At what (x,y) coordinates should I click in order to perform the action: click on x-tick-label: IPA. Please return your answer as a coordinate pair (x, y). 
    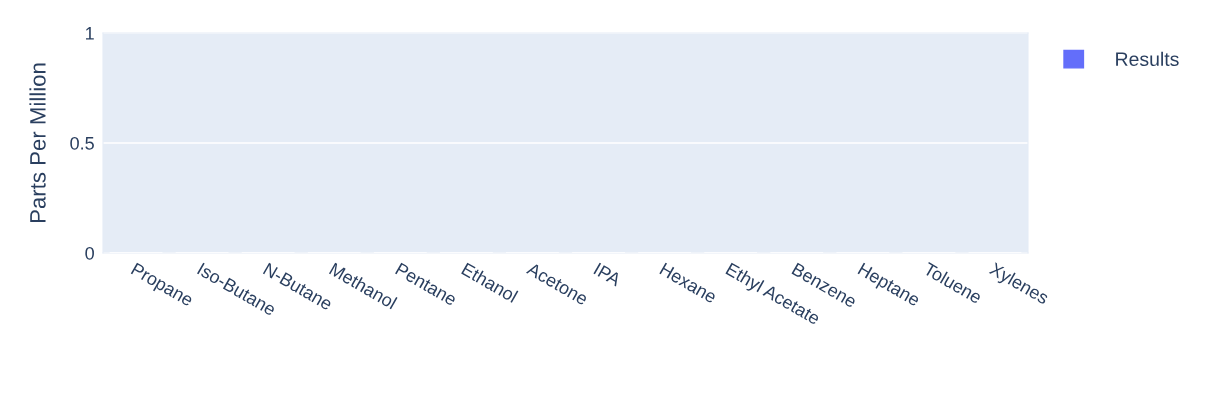
    Looking at the image, I should click on (608, 274).